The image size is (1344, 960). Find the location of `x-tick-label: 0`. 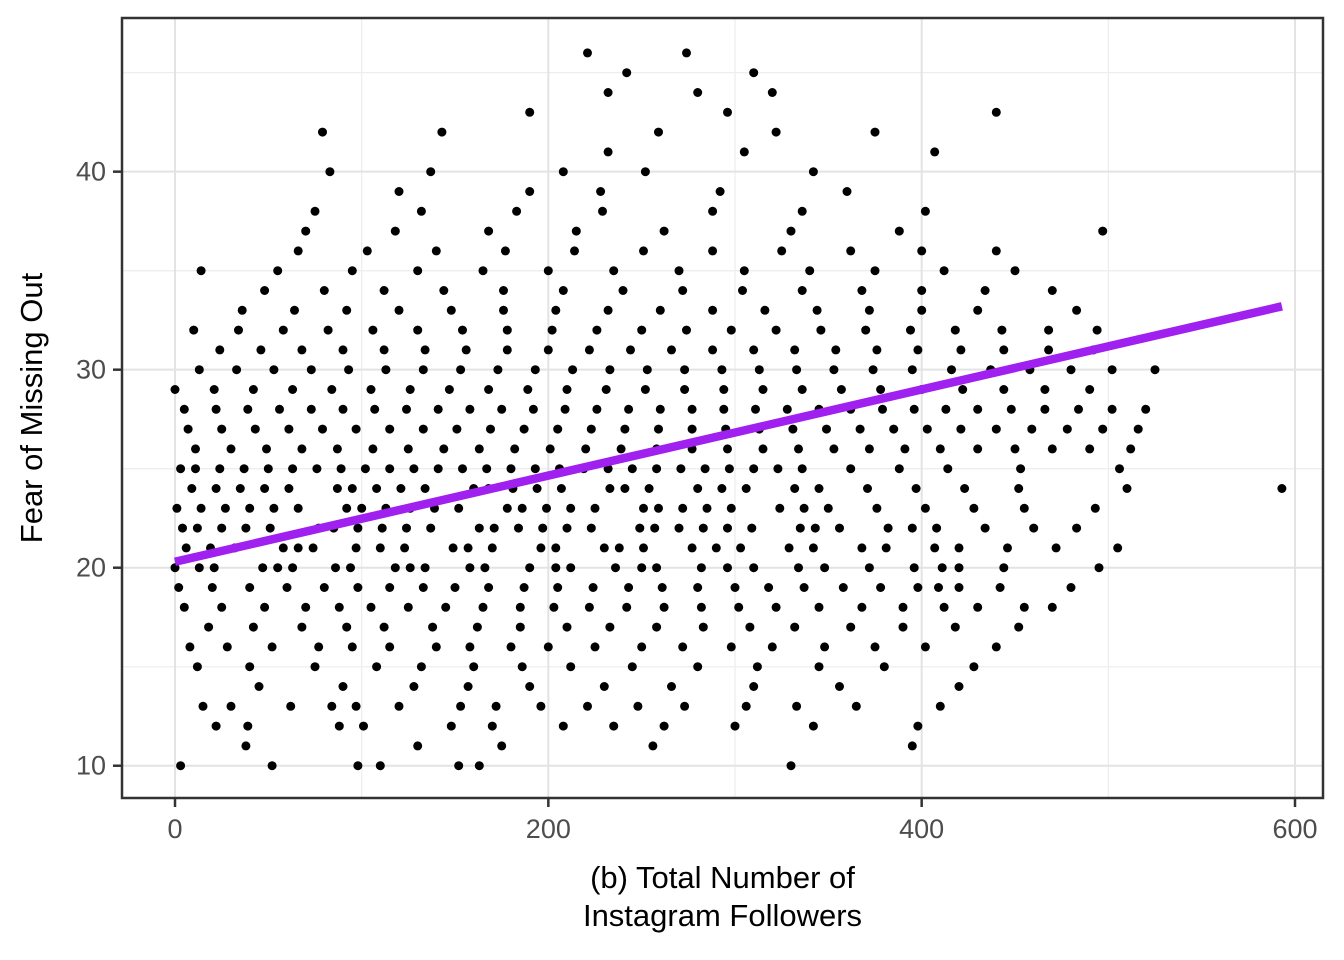

x-tick-label: 0 is located at coordinates (174, 829).